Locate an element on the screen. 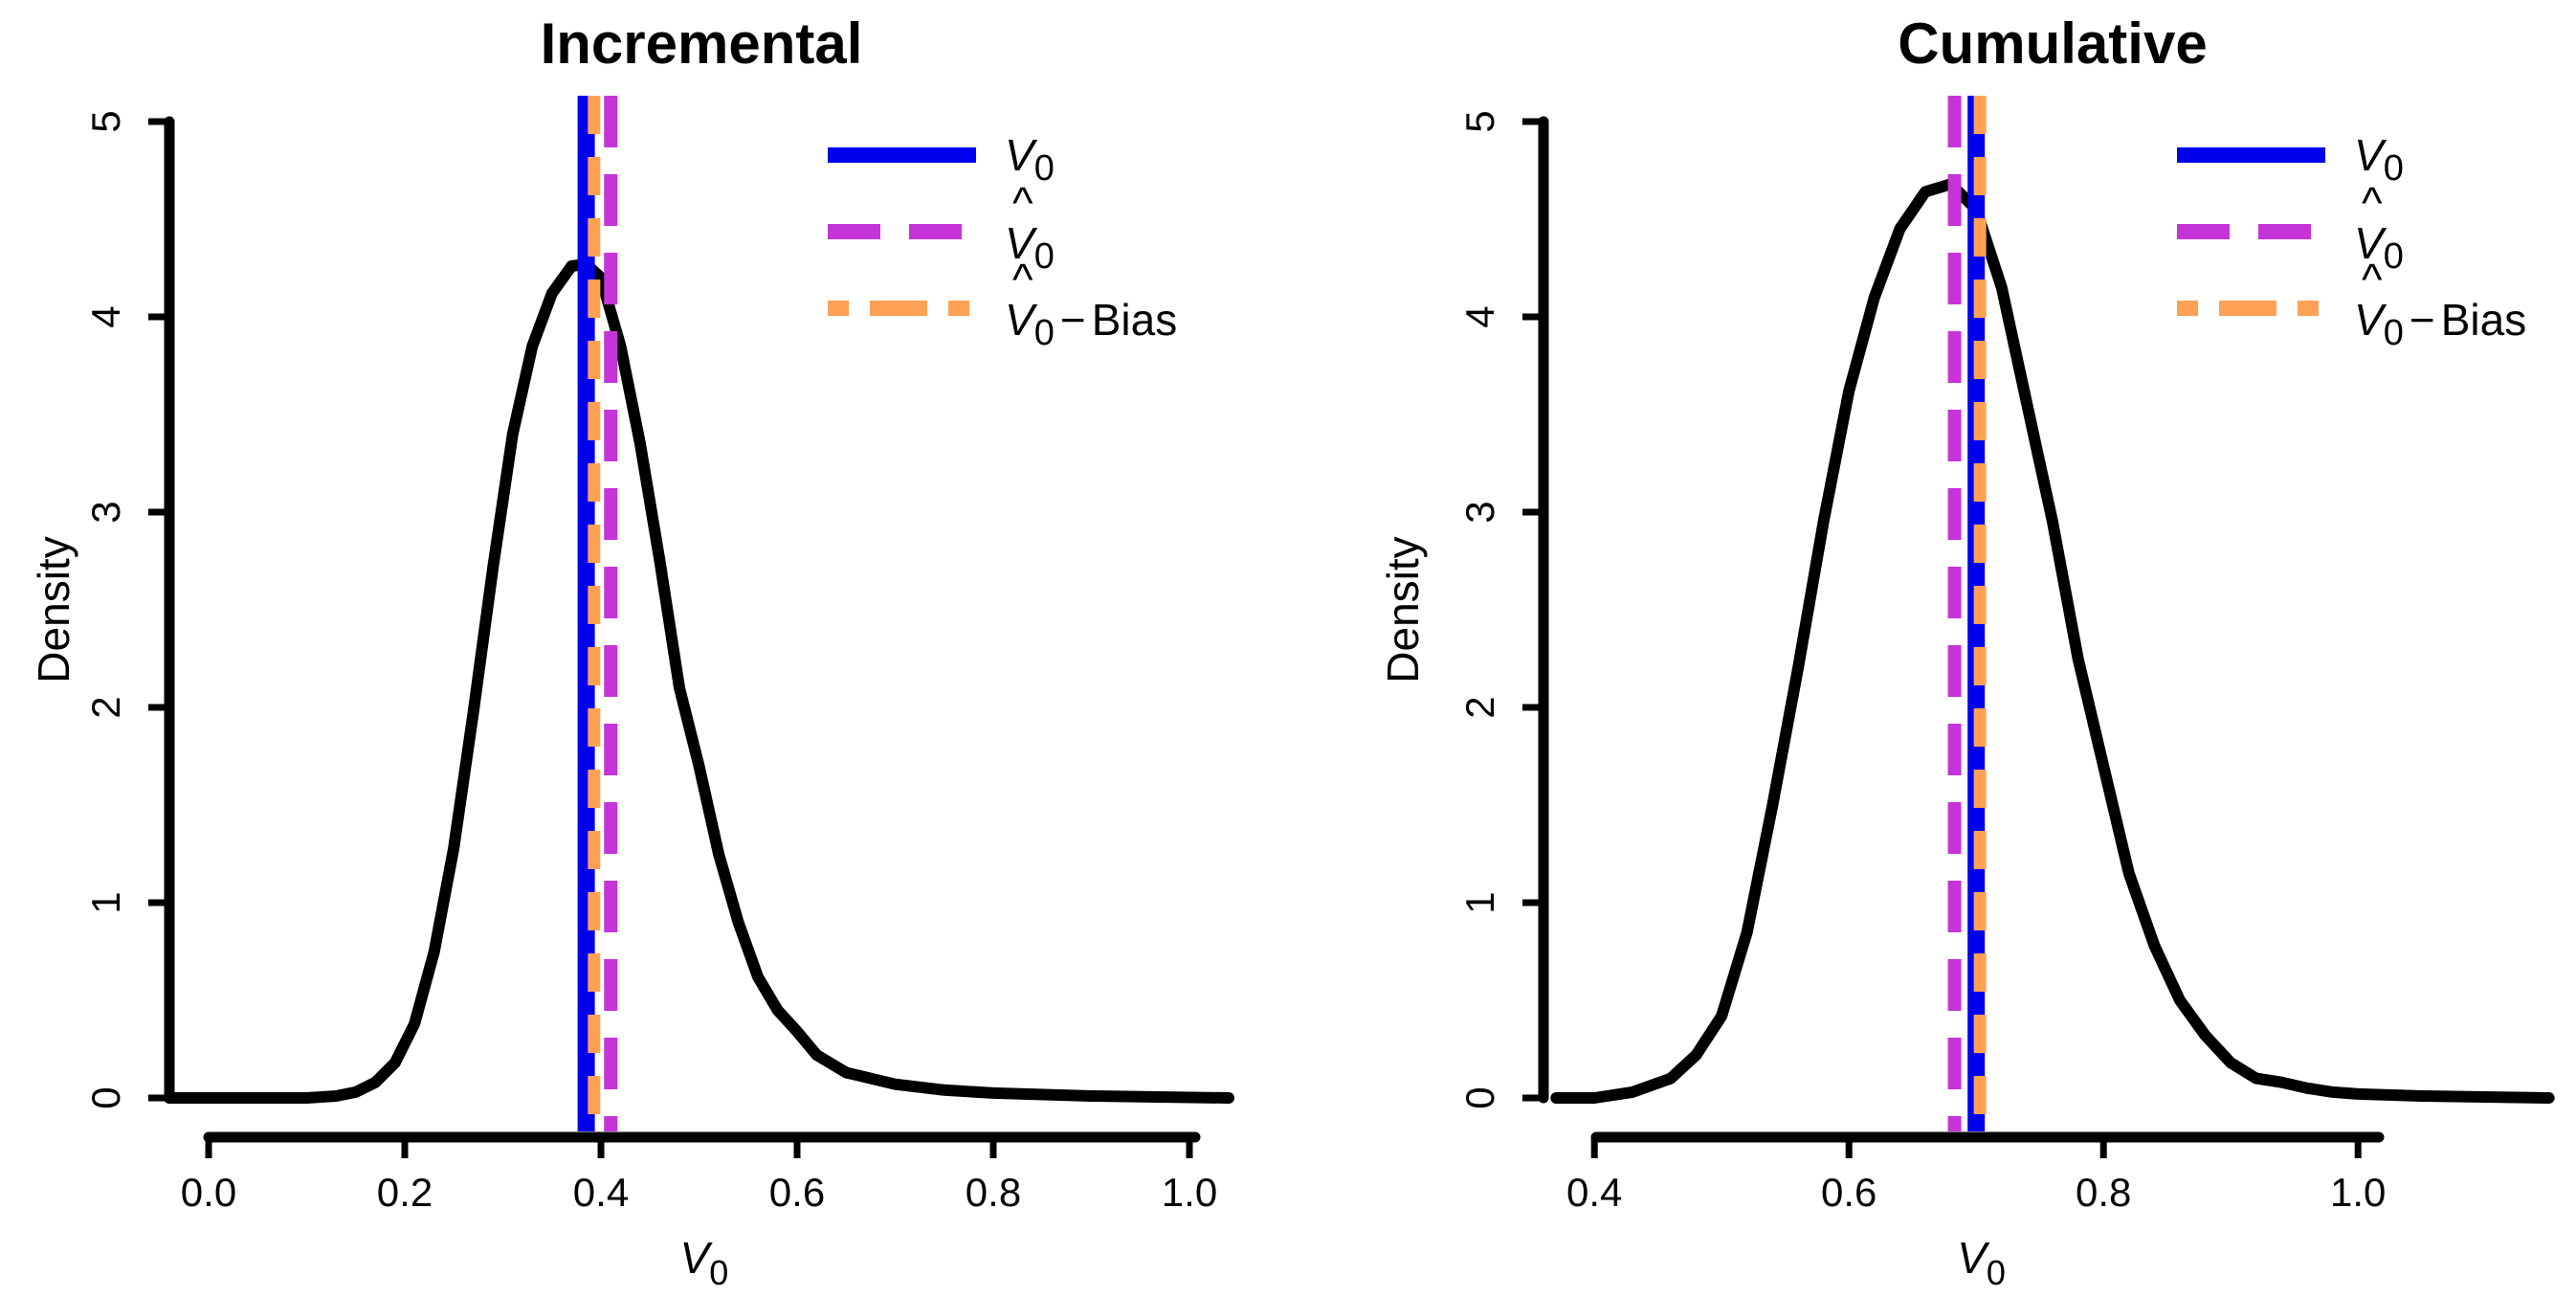 The image size is (2576, 1298). chart-title: Incremental is located at coordinates (702, 43).